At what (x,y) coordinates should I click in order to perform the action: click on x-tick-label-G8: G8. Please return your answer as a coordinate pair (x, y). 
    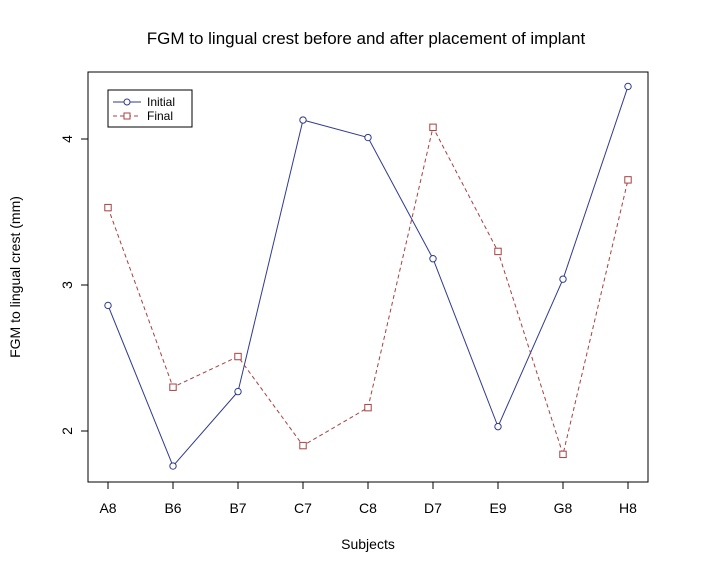
    Looking at the image, I should click on (563, 508).